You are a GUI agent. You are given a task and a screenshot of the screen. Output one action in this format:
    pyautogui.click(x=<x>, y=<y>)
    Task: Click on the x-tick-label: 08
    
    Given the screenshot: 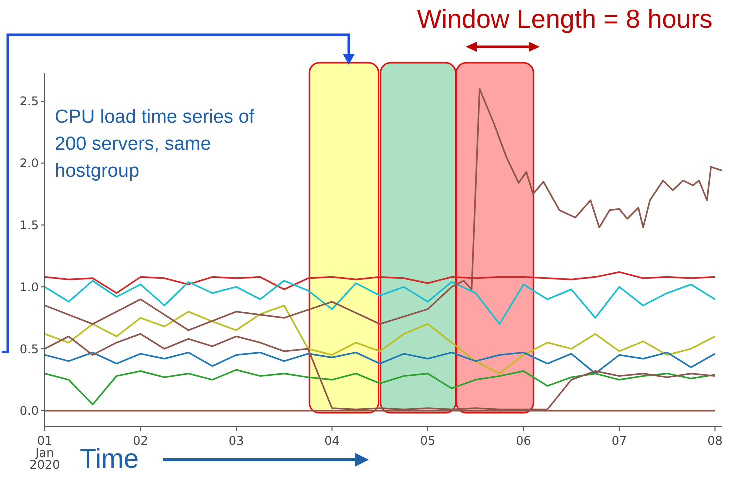 What is the action you would take?
    pyautogui.click(x=715, y=441)
    